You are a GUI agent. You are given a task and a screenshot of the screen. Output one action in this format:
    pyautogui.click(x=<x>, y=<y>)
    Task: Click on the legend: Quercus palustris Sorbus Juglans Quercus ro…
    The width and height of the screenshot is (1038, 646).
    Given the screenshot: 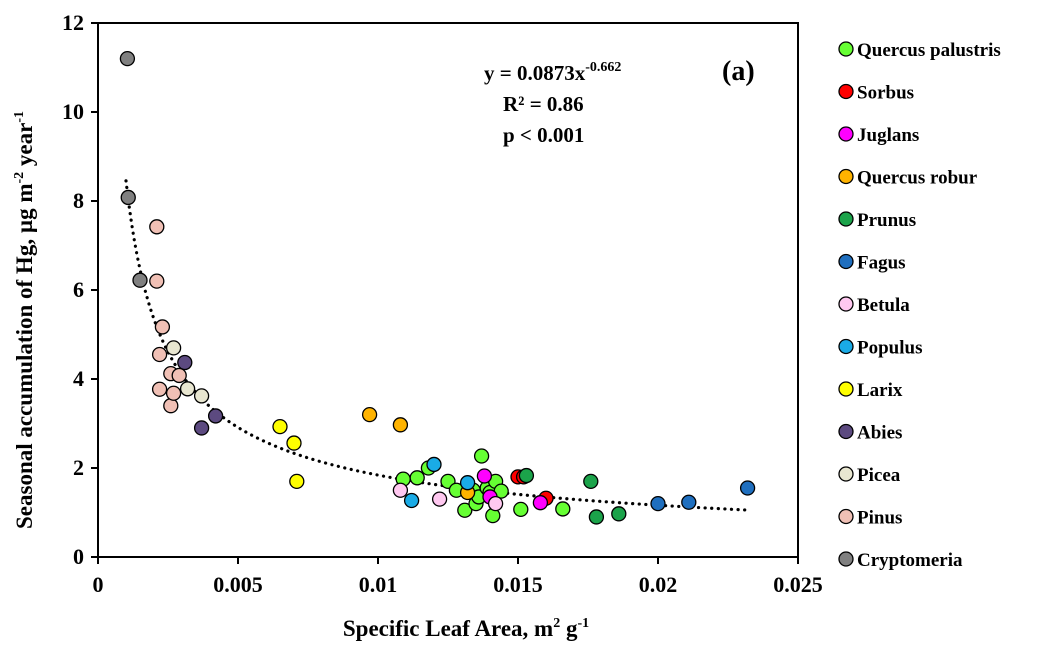 What is the action you would take?
    pyautogui.click(x=919, y=305)
    